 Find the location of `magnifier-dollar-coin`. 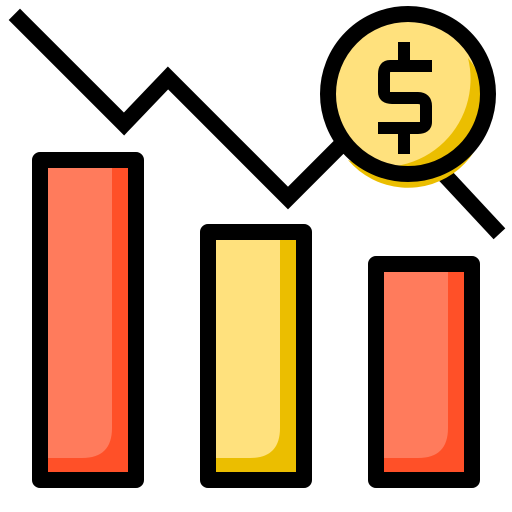

magnifier-dollar-coin is located at coordinates (408, 97).